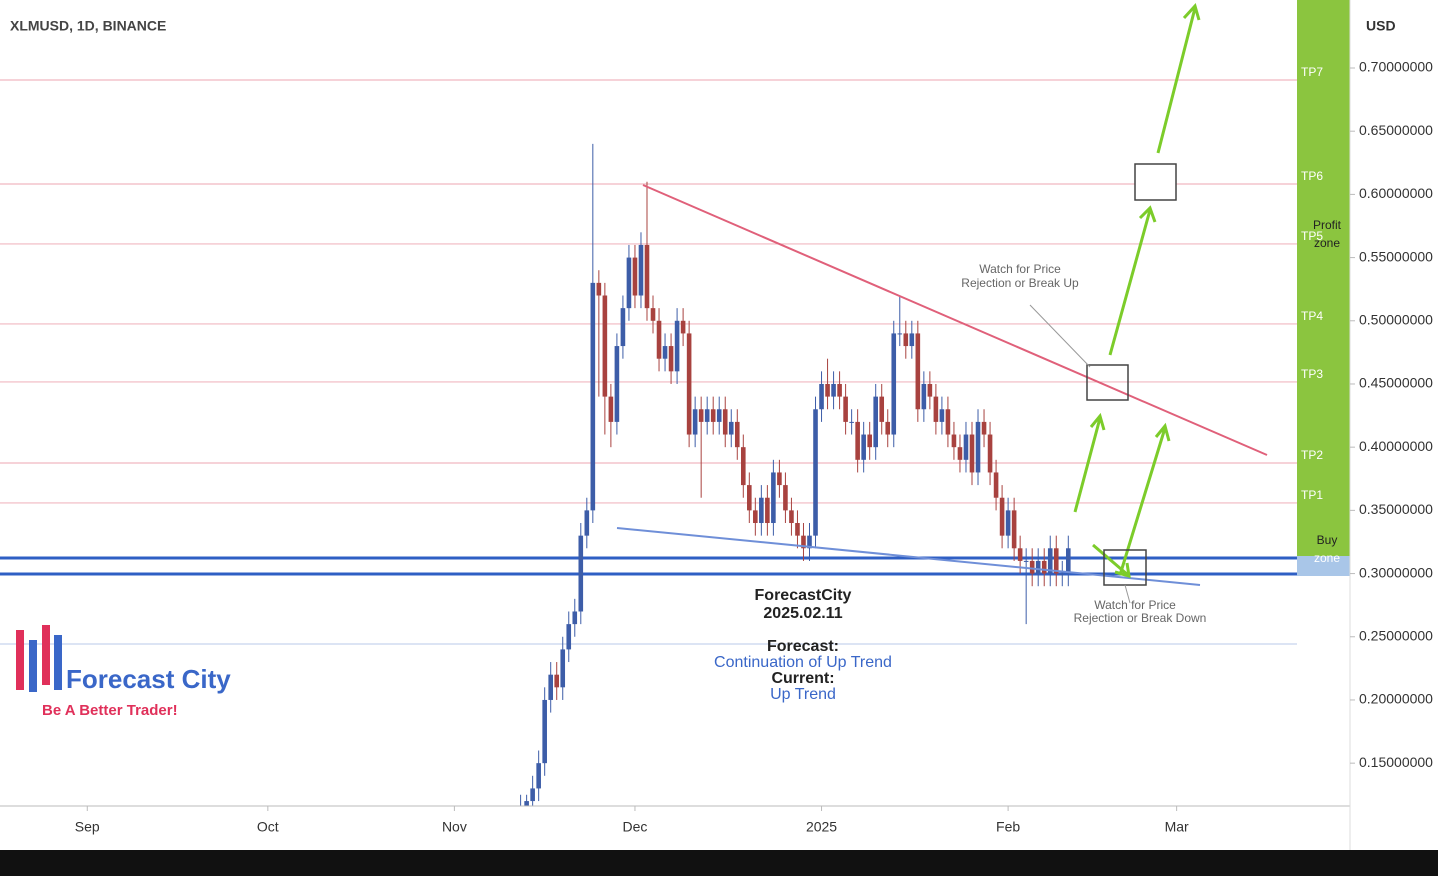  Describe the element at coordinates (1140, 618) in the screenshot. I see `annotation: Rejection or Break Down` at that location.